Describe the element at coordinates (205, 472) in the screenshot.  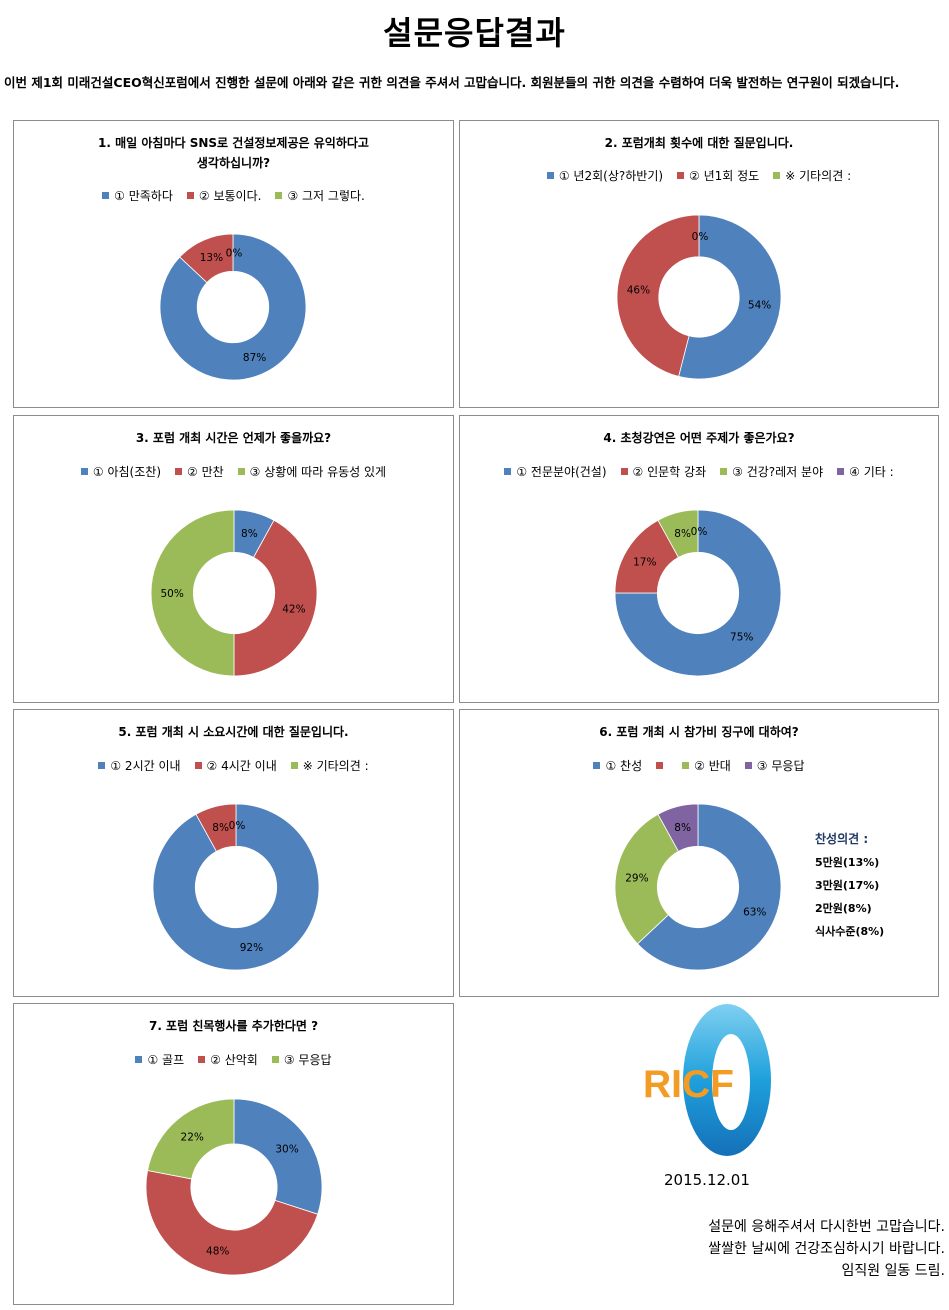
I see `legend-label: ② 만찬` at that location.